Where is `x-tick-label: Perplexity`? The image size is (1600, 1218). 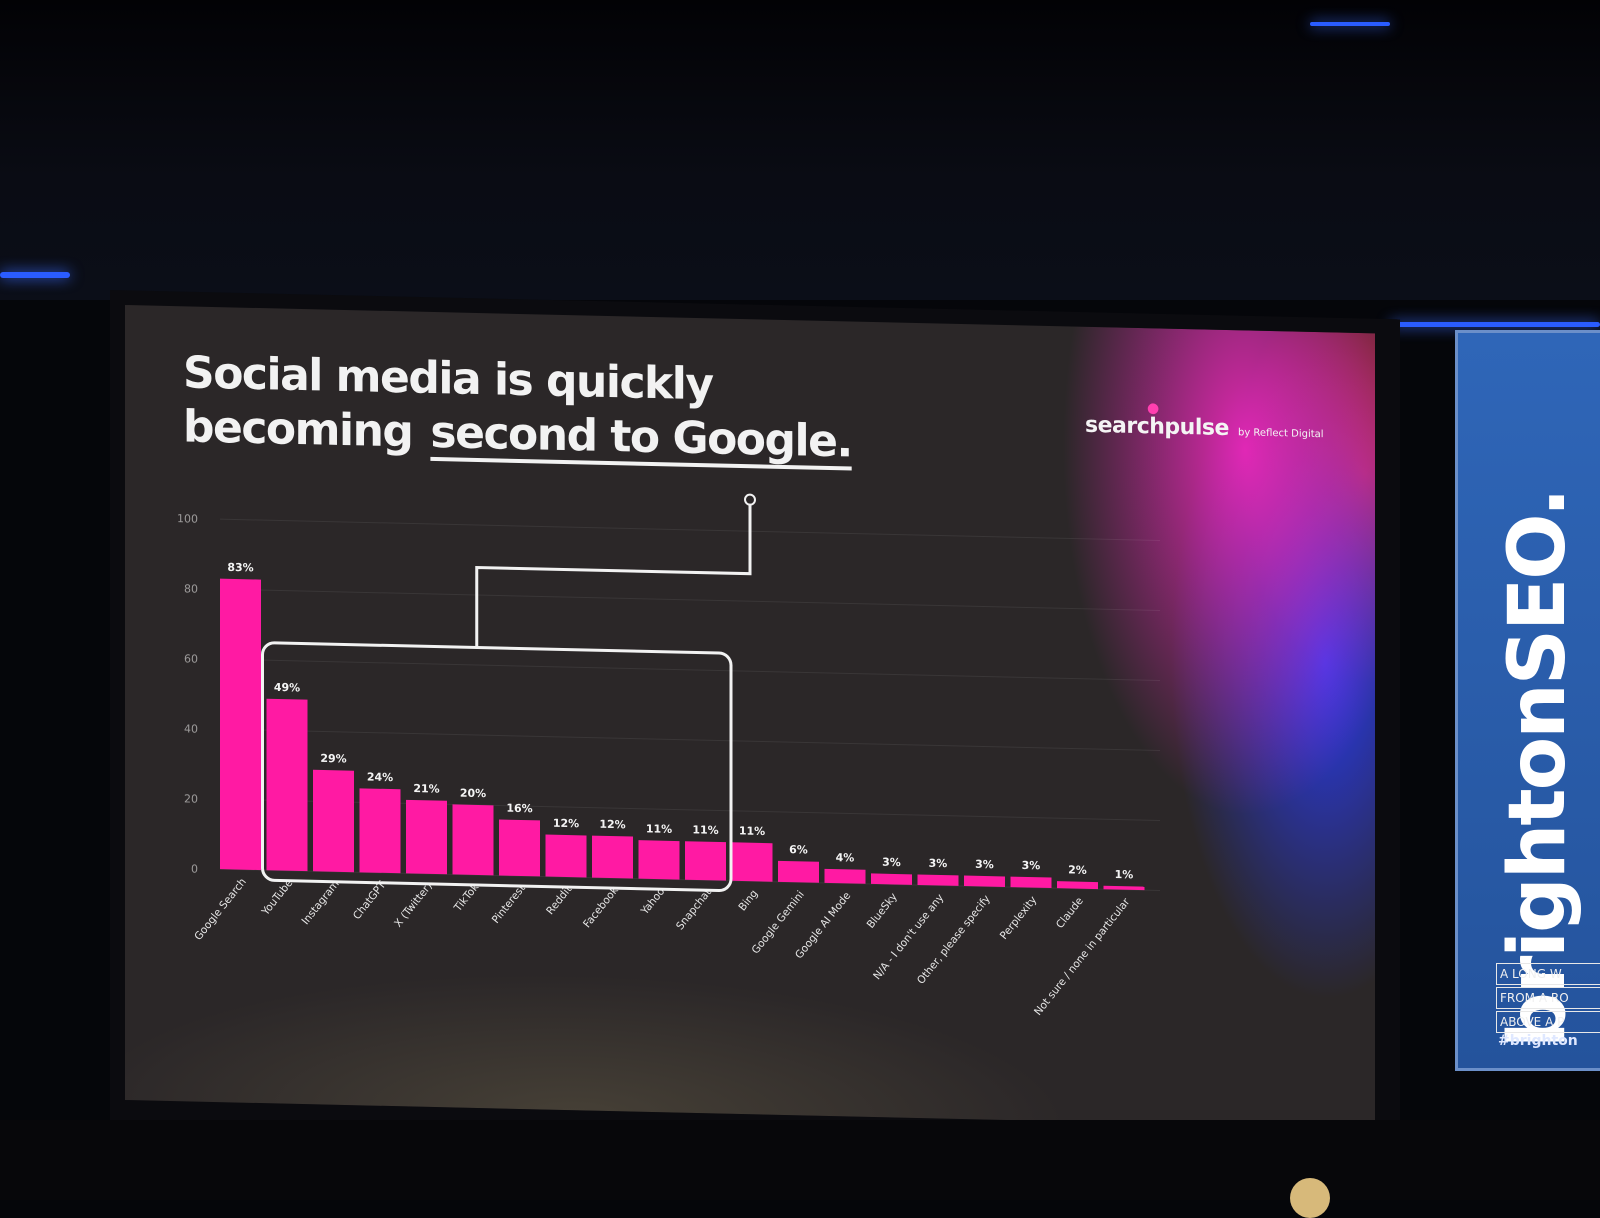 x-tick-label: Perplexity is located at coordinates (1019, 918).